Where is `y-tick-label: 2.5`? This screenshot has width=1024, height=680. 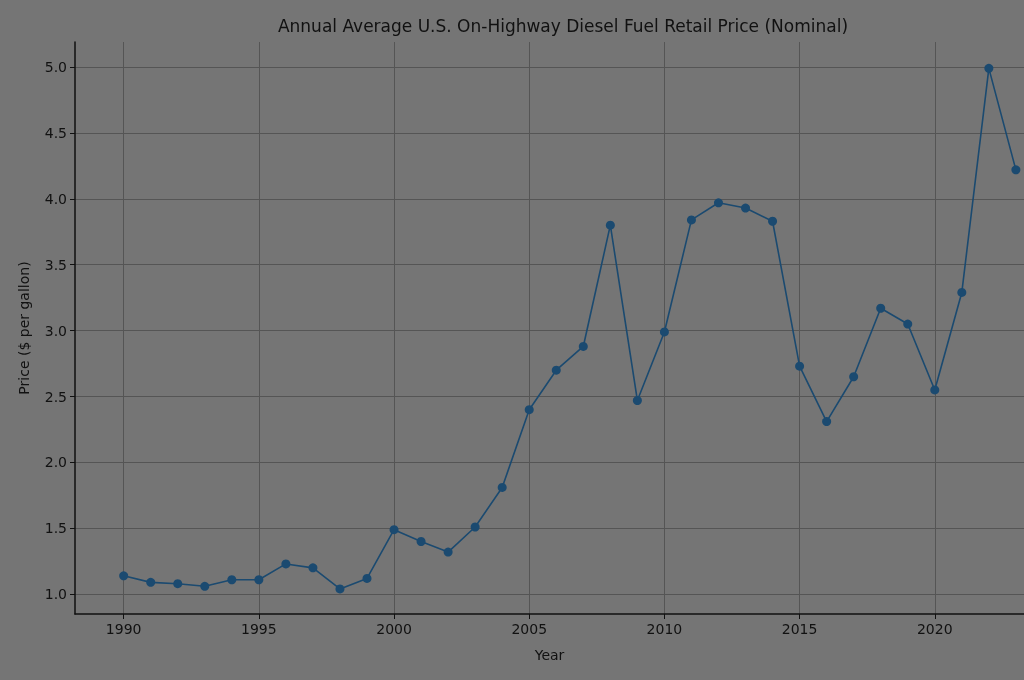
y-tick-label: 2.5 is located at coordinates (55, 396).